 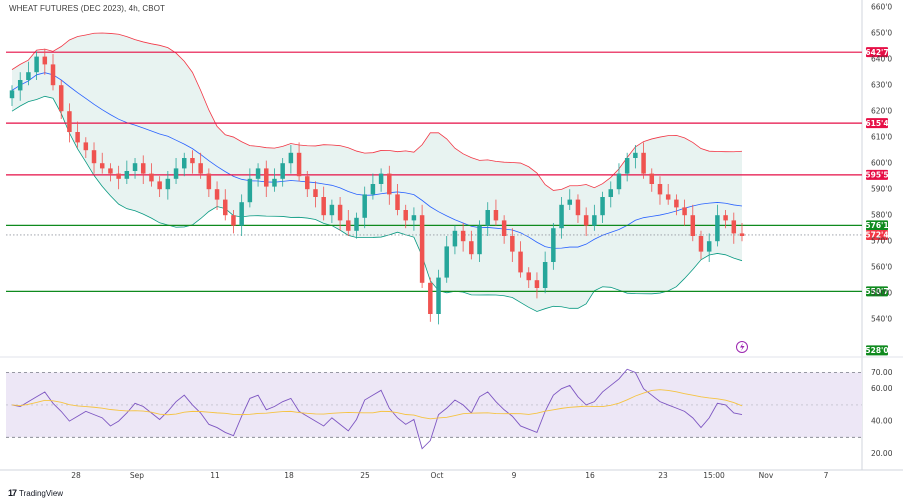 I want to click on level-badge-615'4, so click(x=877, y=123).